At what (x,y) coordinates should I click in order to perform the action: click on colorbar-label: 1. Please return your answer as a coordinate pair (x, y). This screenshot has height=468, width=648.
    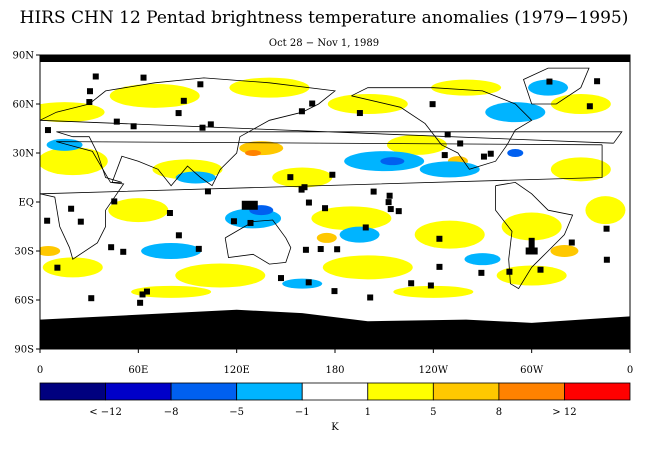
    Looking at the image, I should click on (368, 412).